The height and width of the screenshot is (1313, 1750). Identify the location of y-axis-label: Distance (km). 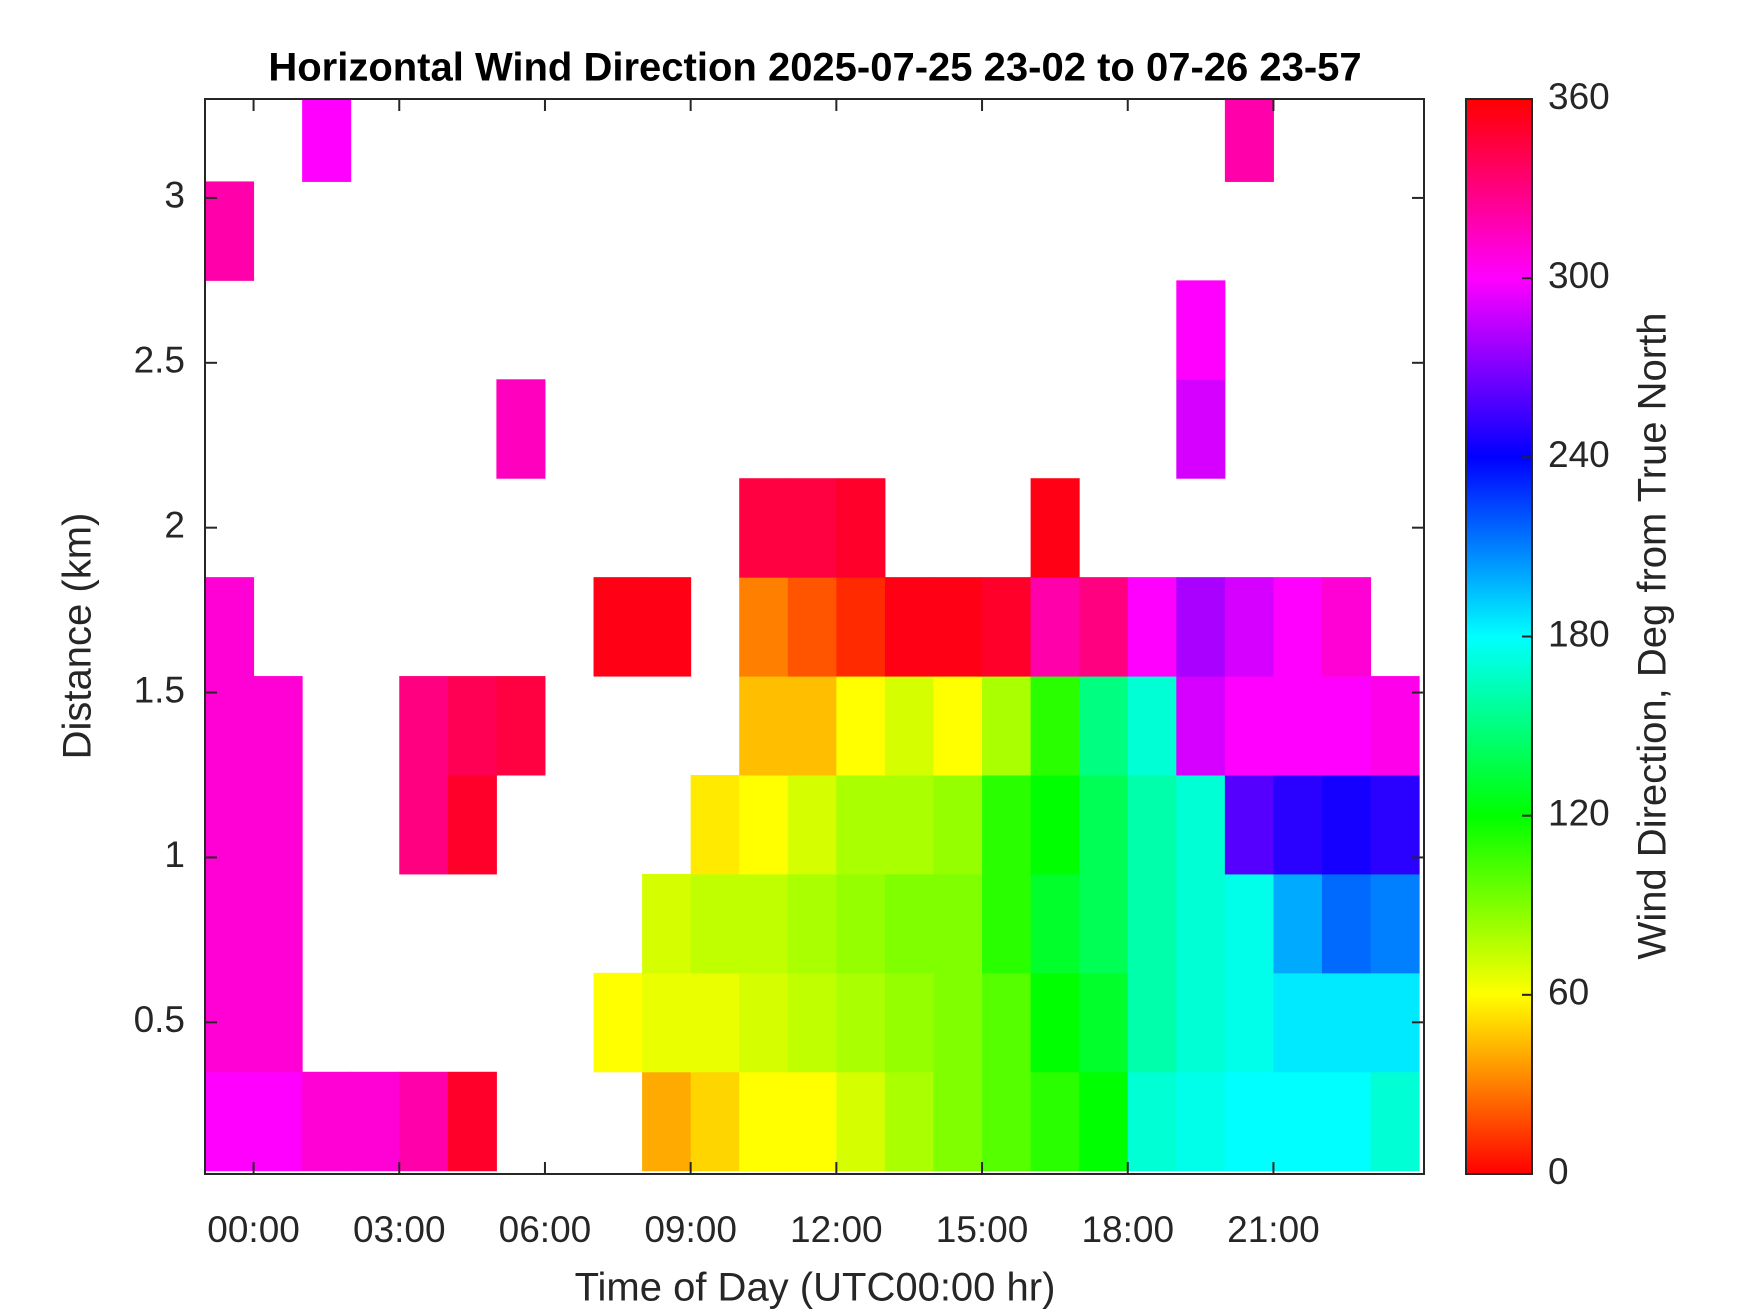
(78, 636).